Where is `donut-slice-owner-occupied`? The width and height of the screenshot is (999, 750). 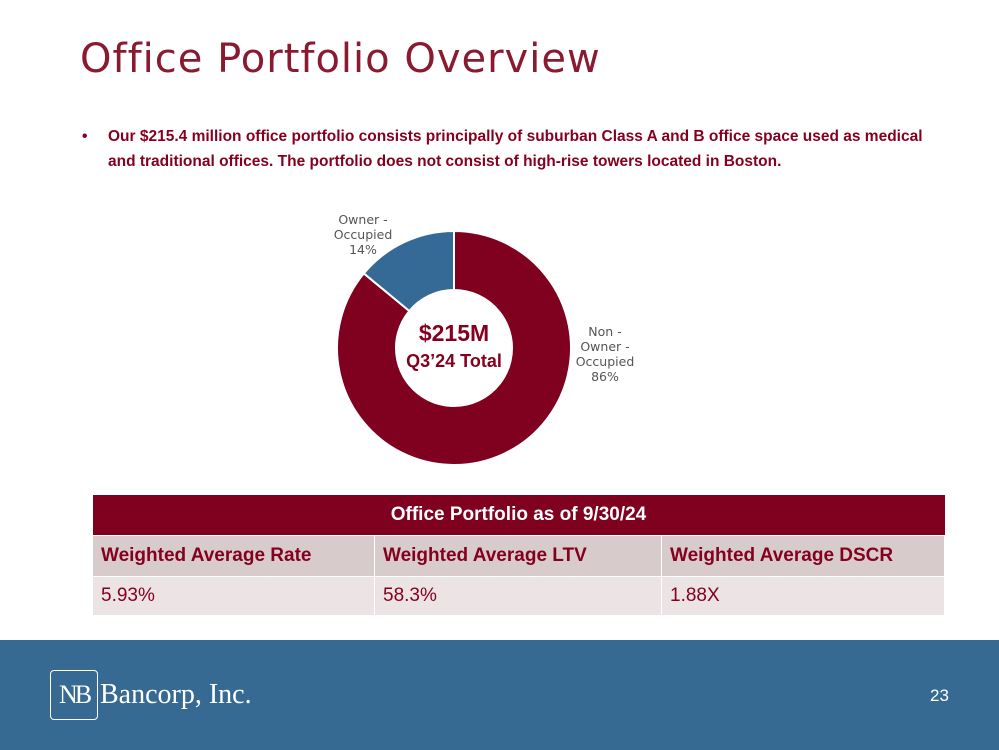
donut-slice-owner-occupied is located at coordinates (408, 271).